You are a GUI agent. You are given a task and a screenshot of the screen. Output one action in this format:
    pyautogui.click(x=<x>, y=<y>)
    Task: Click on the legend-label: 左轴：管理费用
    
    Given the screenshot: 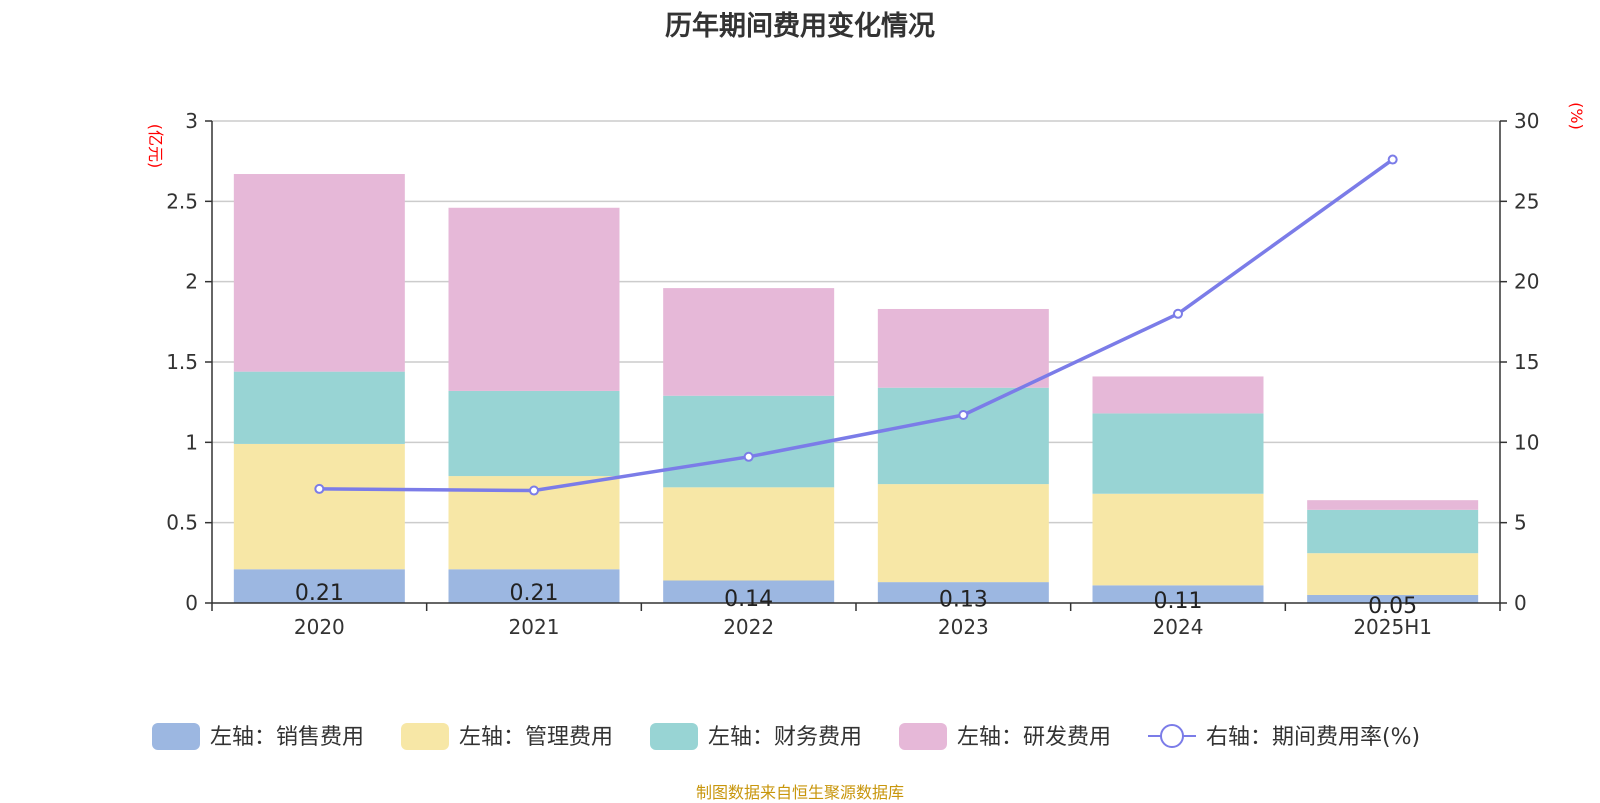 What is the action you would take?
    pyautogui.click(x=536, y=737)
    